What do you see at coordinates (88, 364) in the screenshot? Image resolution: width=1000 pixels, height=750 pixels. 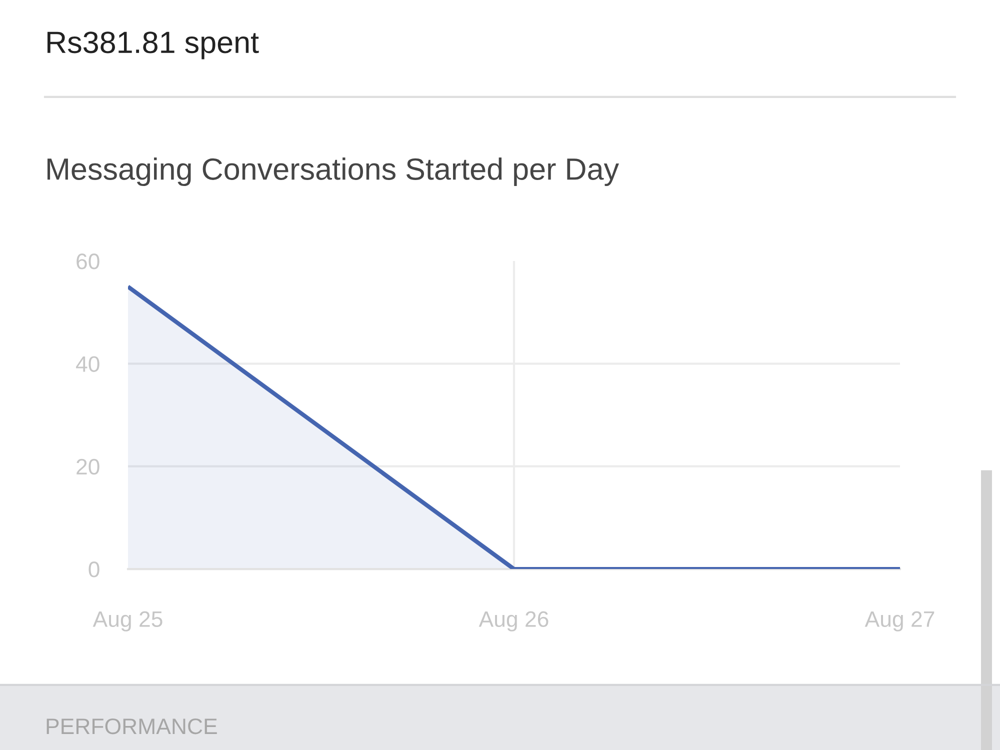 I see `y-tick-label: 40` at bounding box center [88, 364].